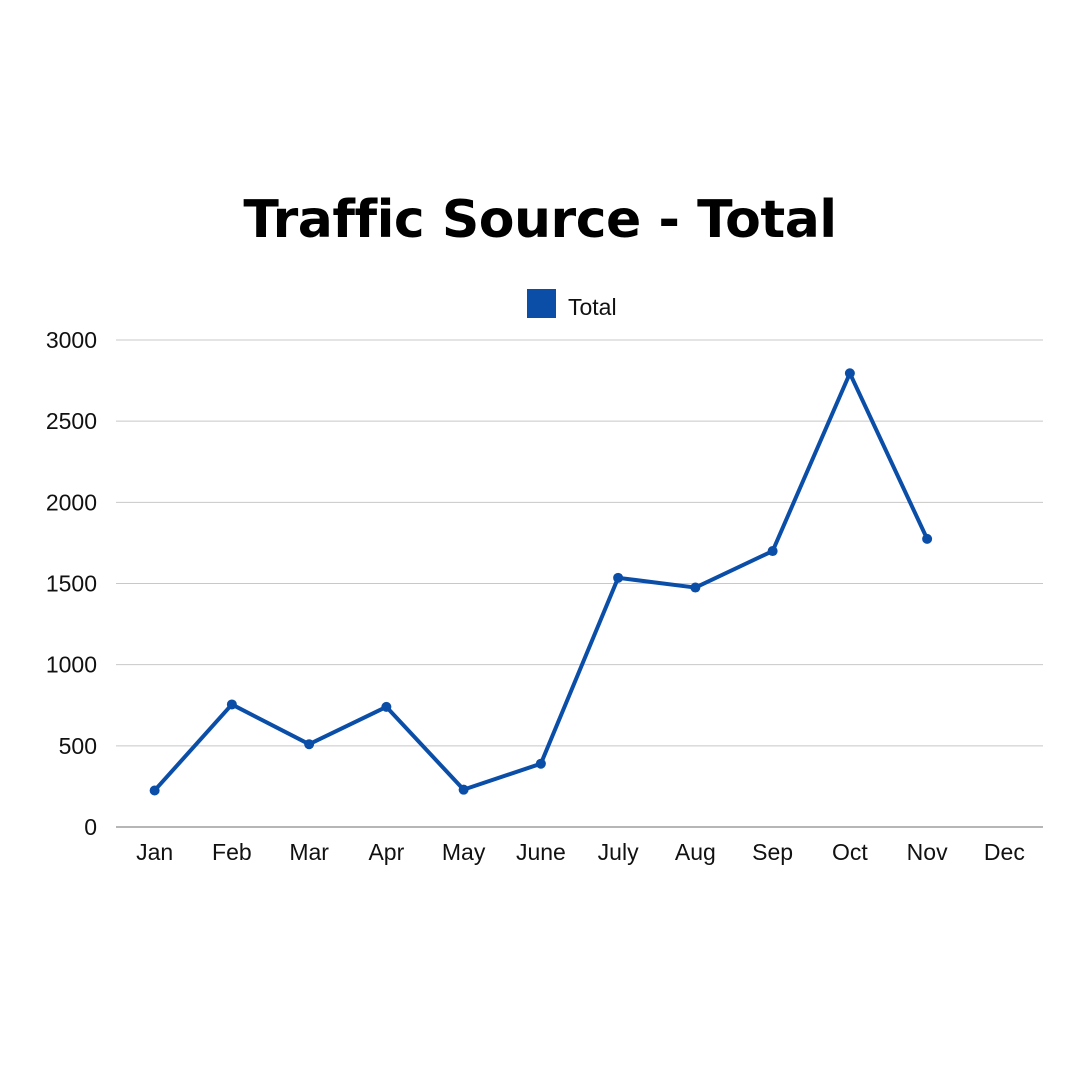 This screenshot has height=1080, width=1080. I want to click on y-tick-label: 1500, so click(71, 584).